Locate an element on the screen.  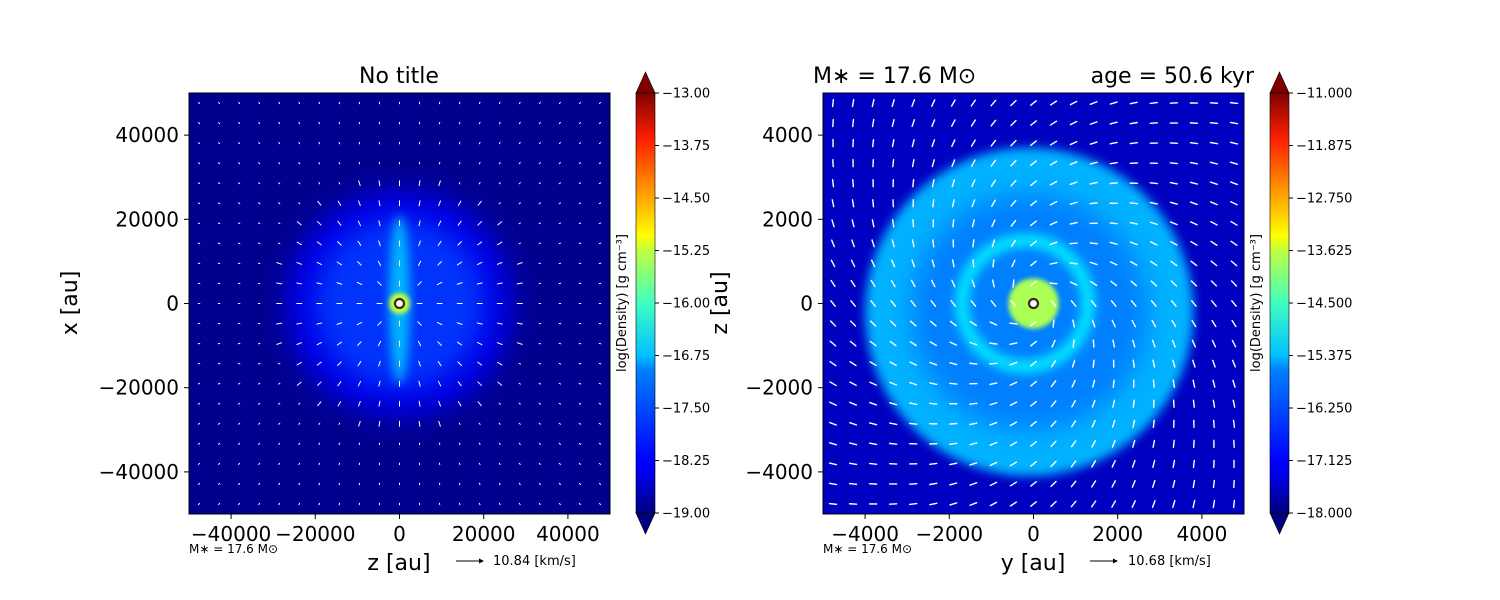
right-xlabel: y [au] is located at coordinates (1033, 563).